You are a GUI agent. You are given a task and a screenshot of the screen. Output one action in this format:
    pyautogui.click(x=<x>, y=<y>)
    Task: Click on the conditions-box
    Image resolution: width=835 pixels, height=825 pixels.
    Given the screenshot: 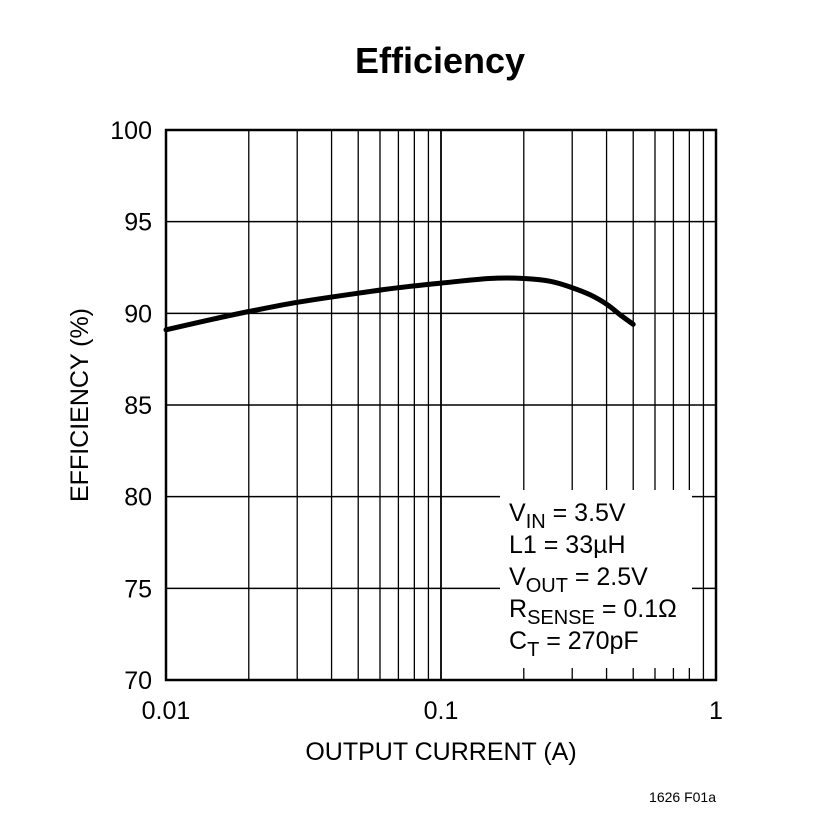 What is the action you would take?
    pyautogui.click(x=596, y=579)
    